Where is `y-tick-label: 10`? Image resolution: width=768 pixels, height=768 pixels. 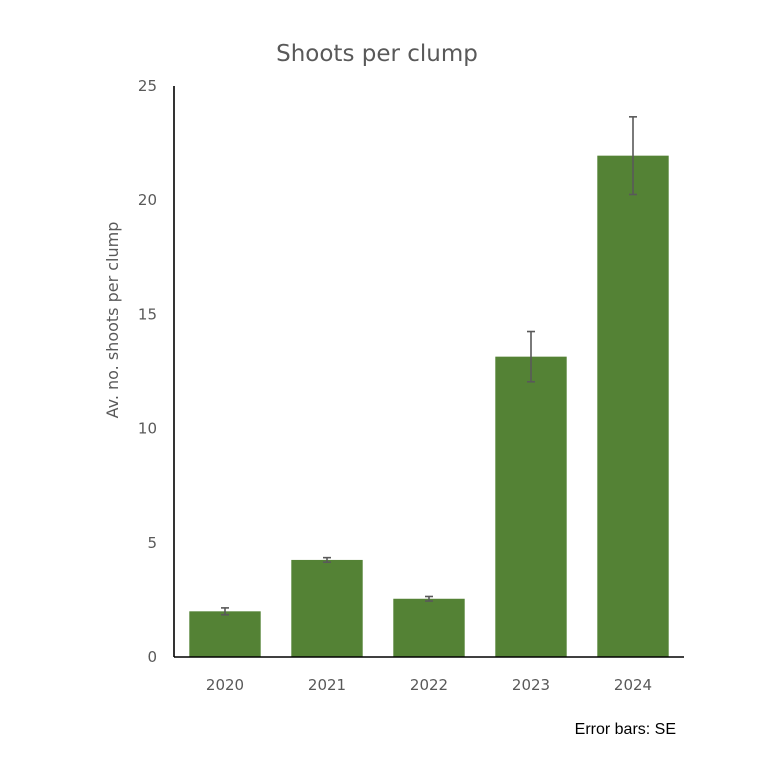
y-tick-label: 10 is located at coordinates (147, 429).